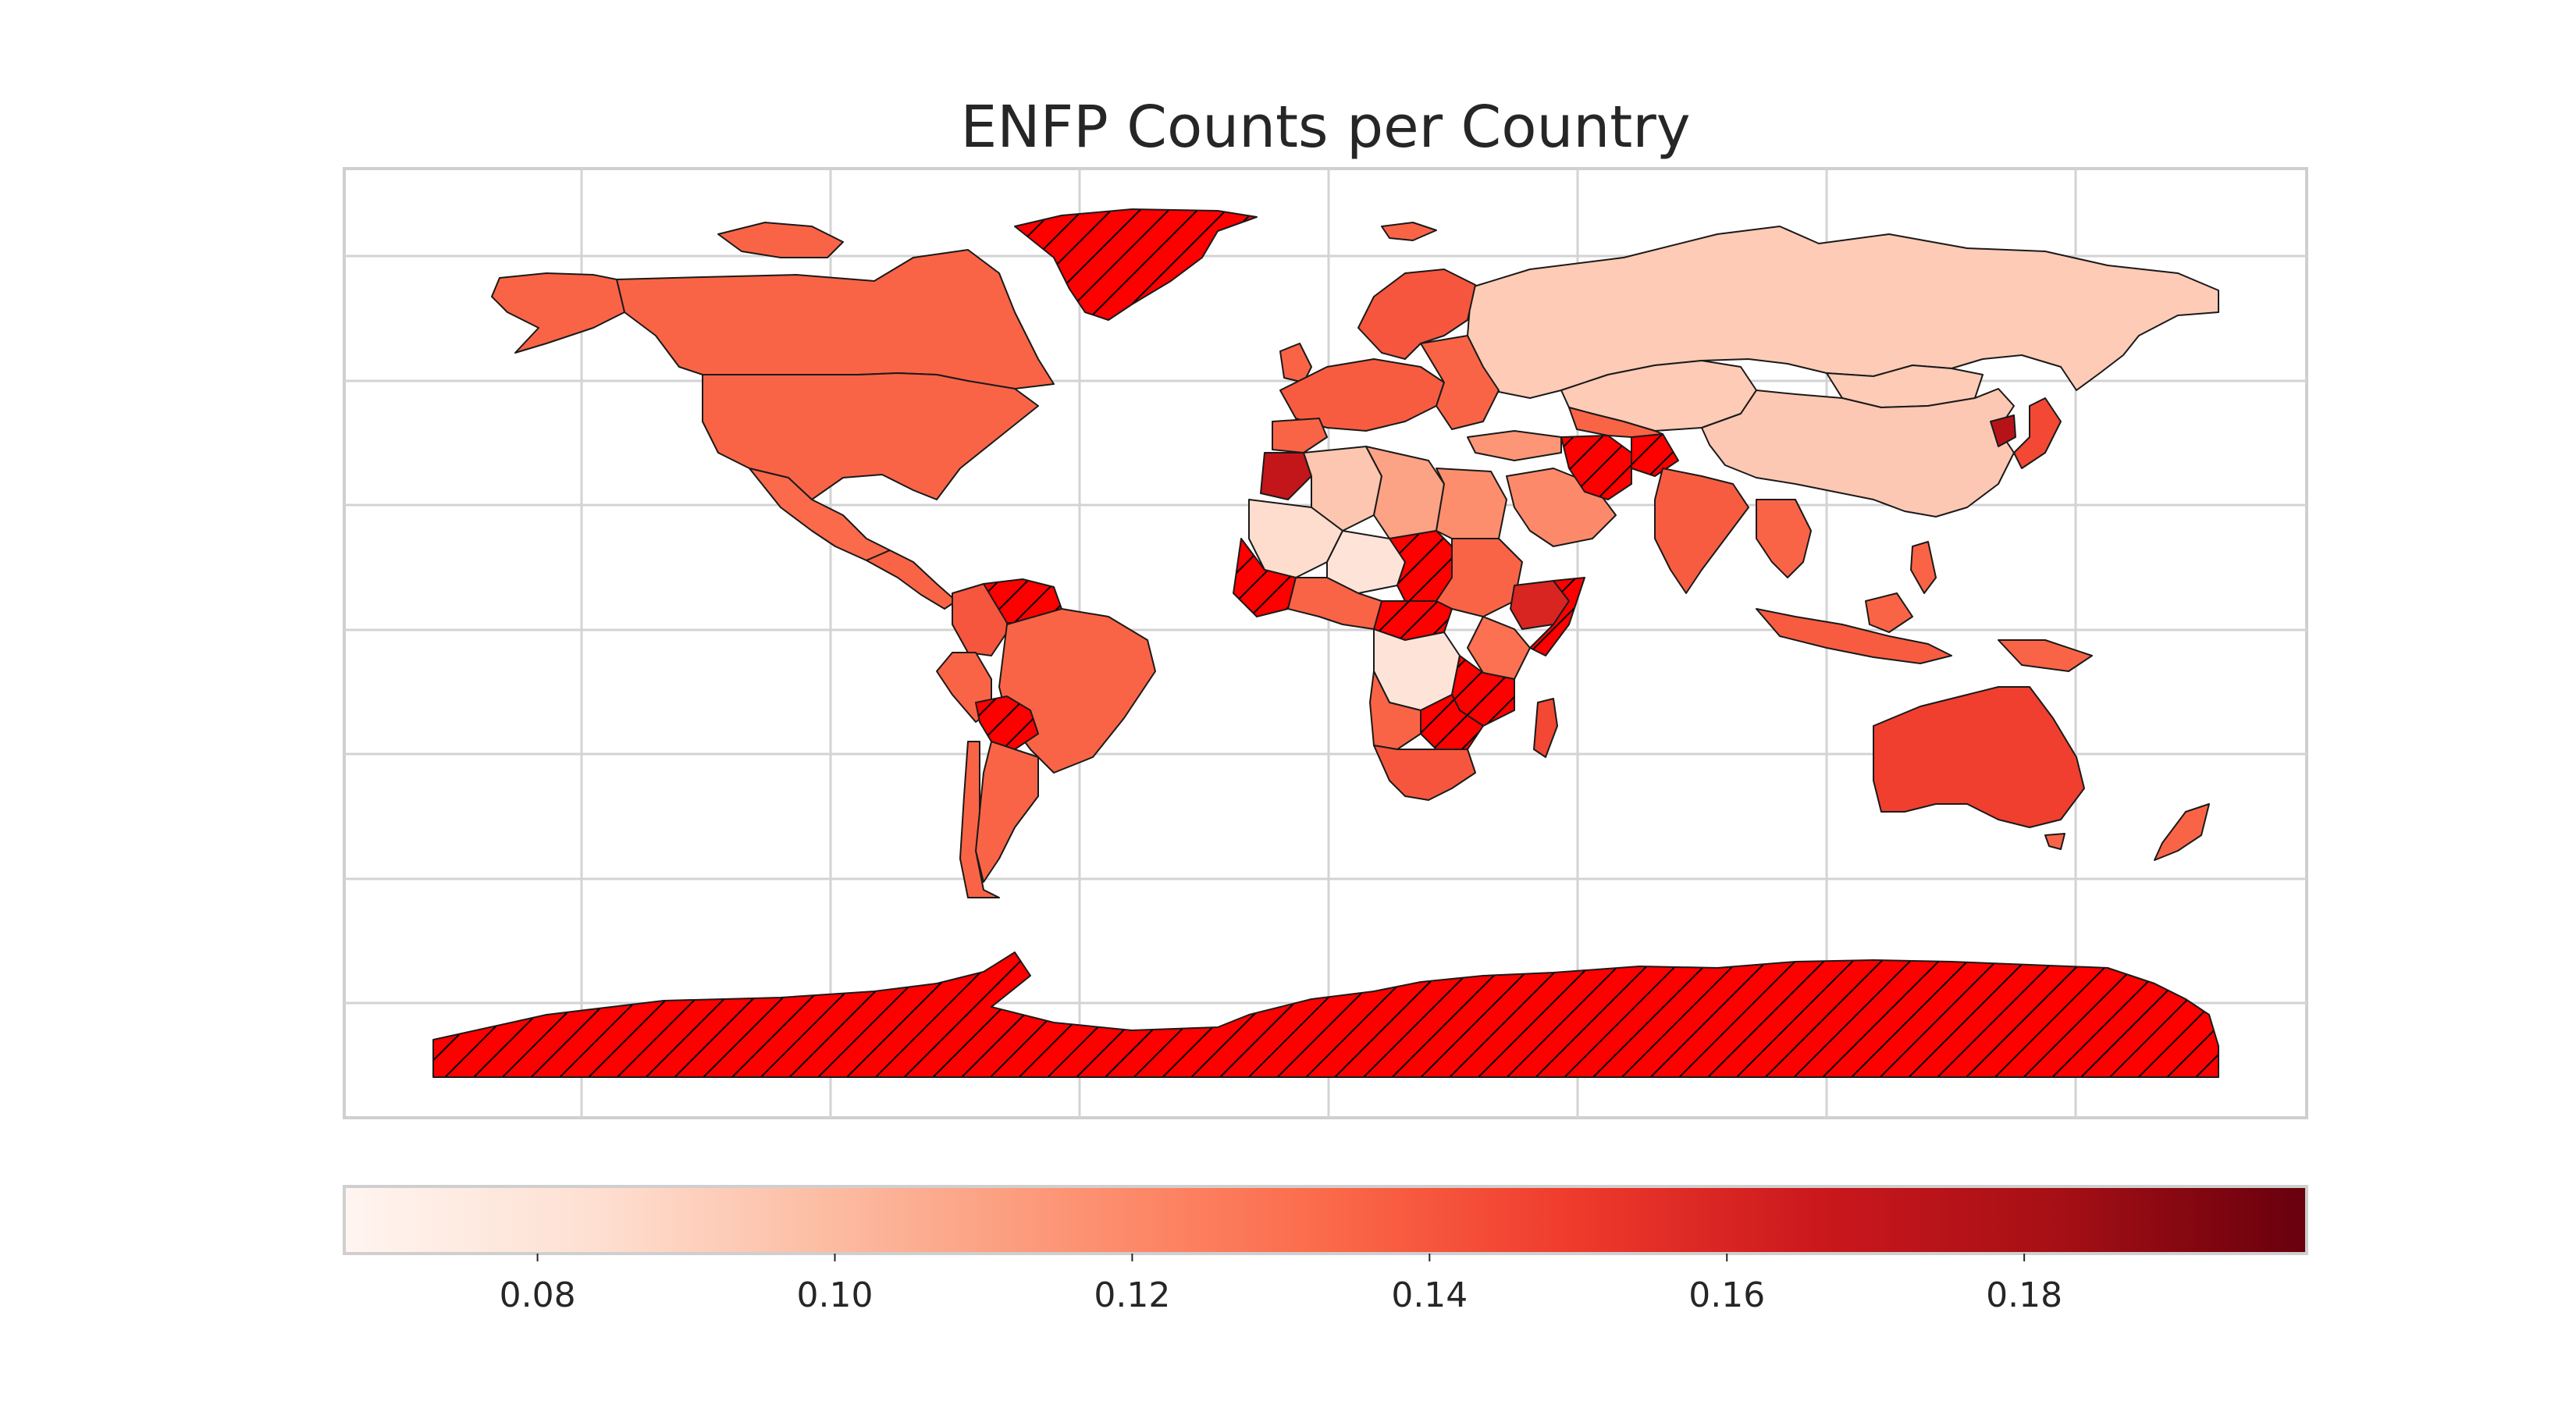 The height and width of the screenshot is (1405, 2576). I want to click on region-argentina, so click(1007, 812).